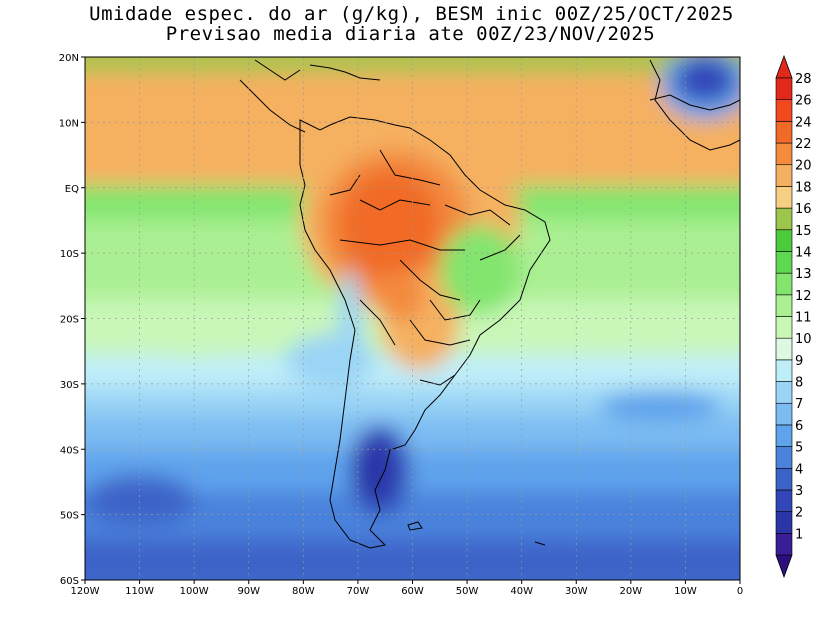 The height and width of the screenshot is (637, 825). What do you see at coordinates (521, 591) in the screenshot?
I see `x-tick-label: 40W` at bounding box center [521, 591].